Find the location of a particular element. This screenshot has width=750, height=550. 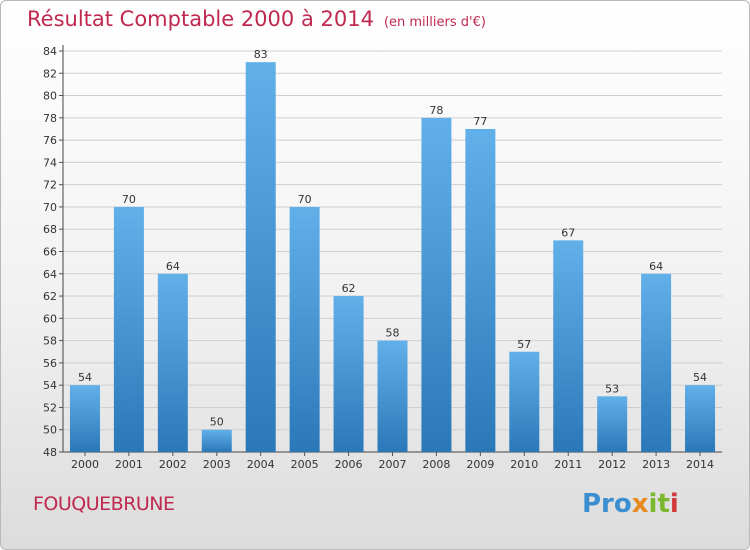

y-tick-label: 50 is located at coordinates (50, 430).